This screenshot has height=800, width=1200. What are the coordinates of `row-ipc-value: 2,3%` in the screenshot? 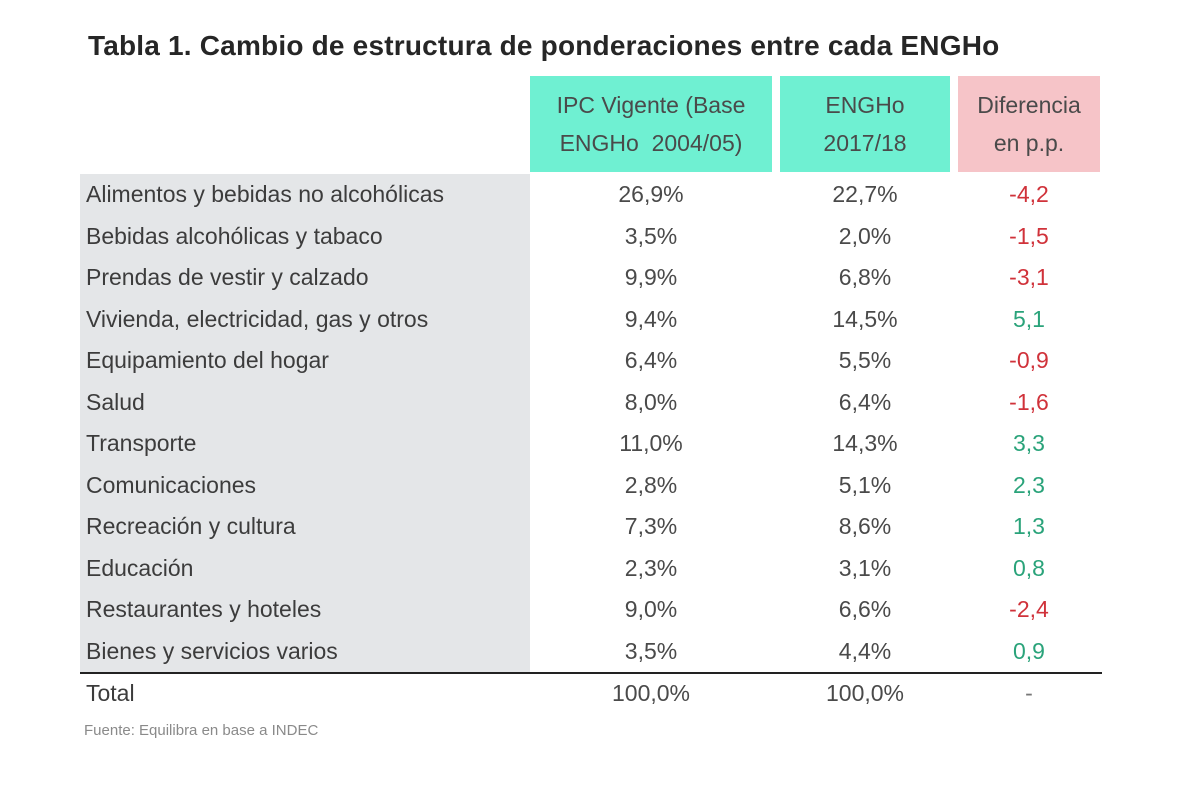 It's located at (651, 567).